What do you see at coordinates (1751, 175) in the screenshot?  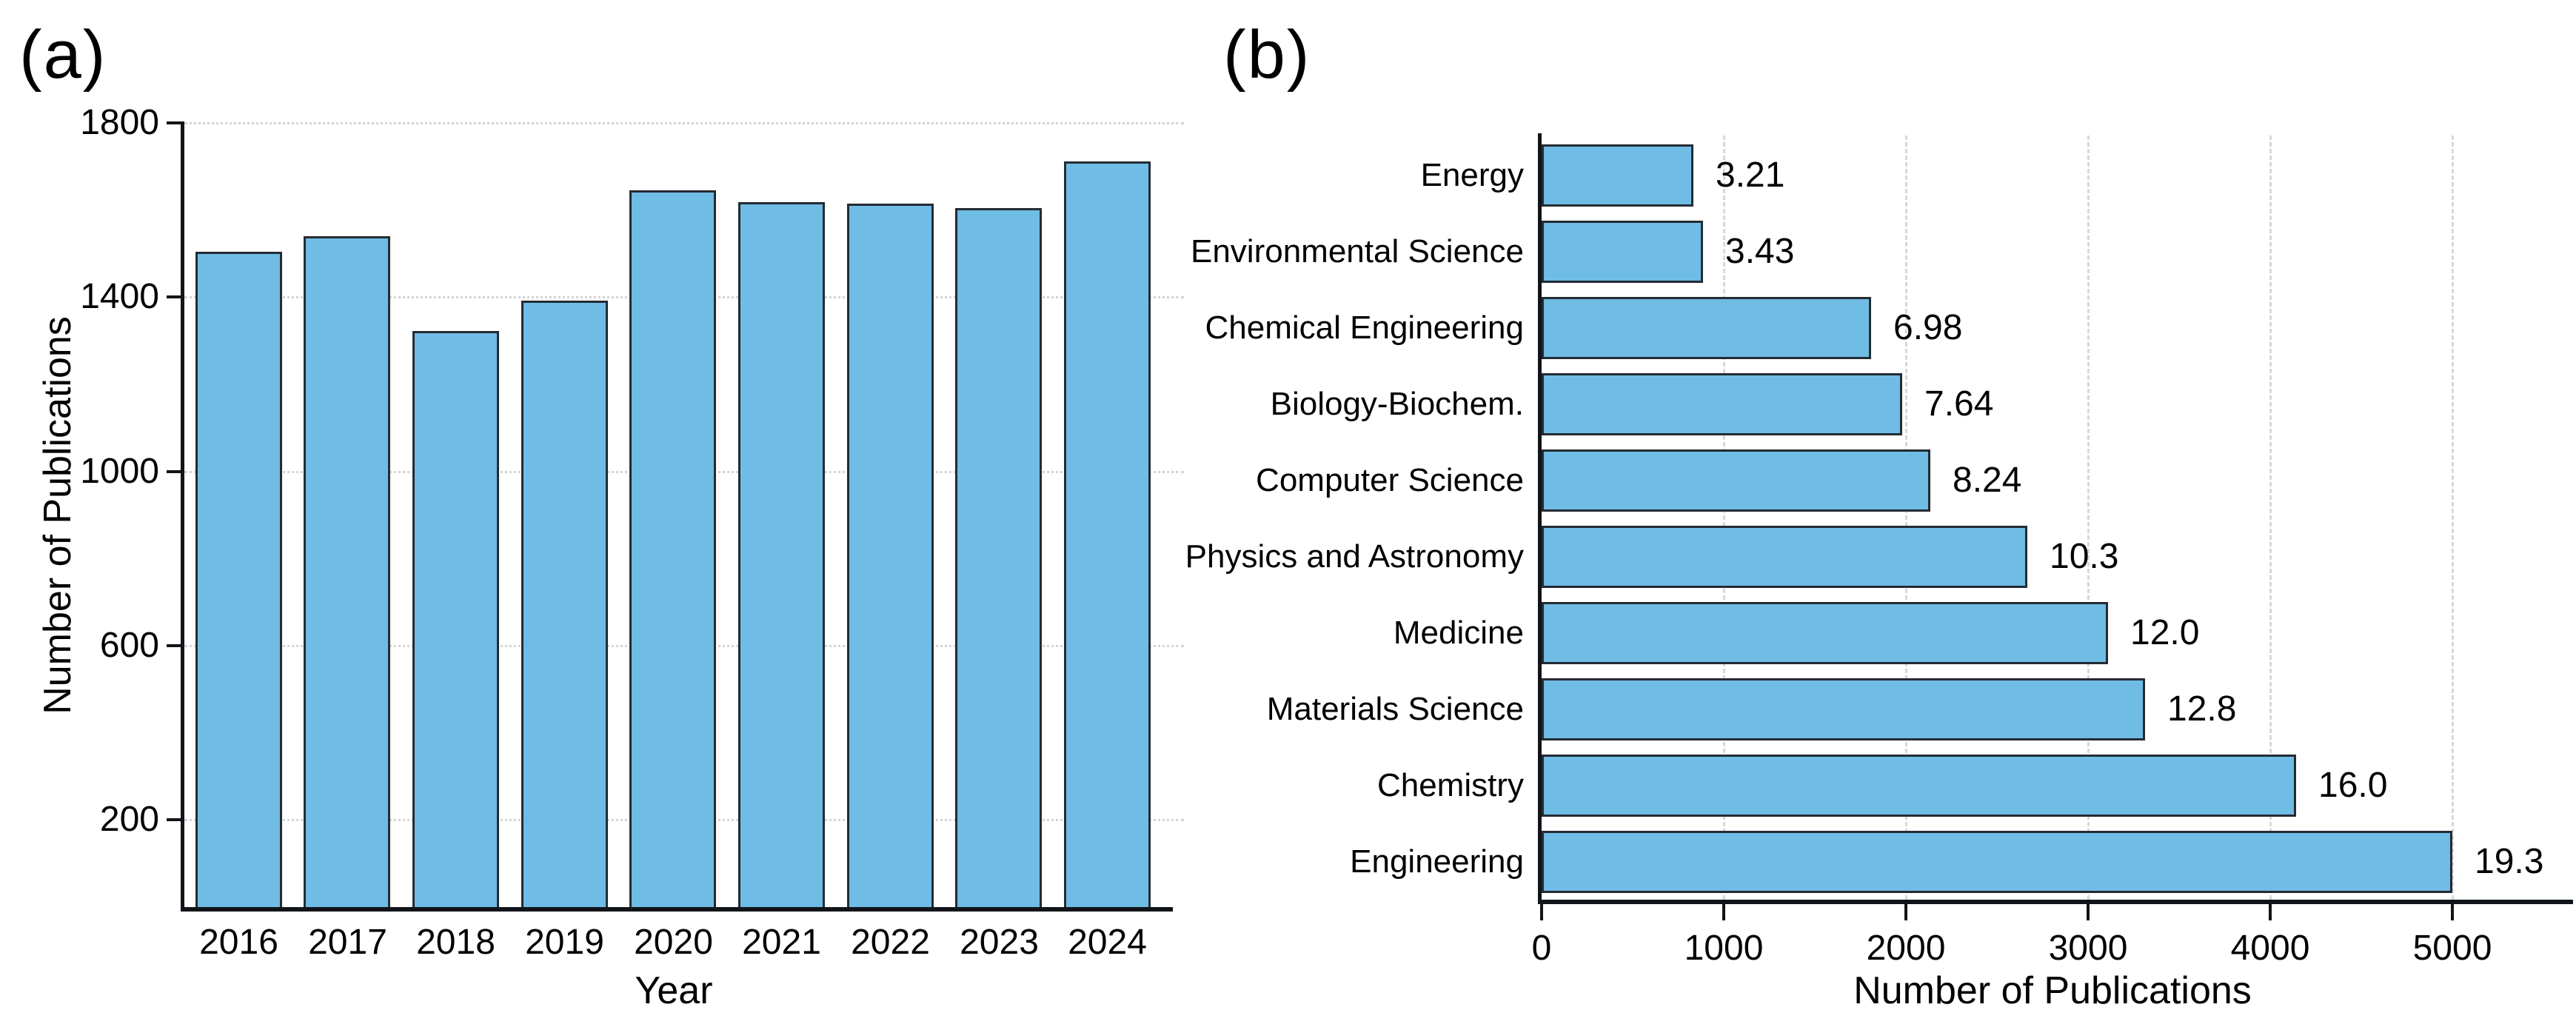 I see `value-label-energy: 3.21` at bounding box center [1751, 175].